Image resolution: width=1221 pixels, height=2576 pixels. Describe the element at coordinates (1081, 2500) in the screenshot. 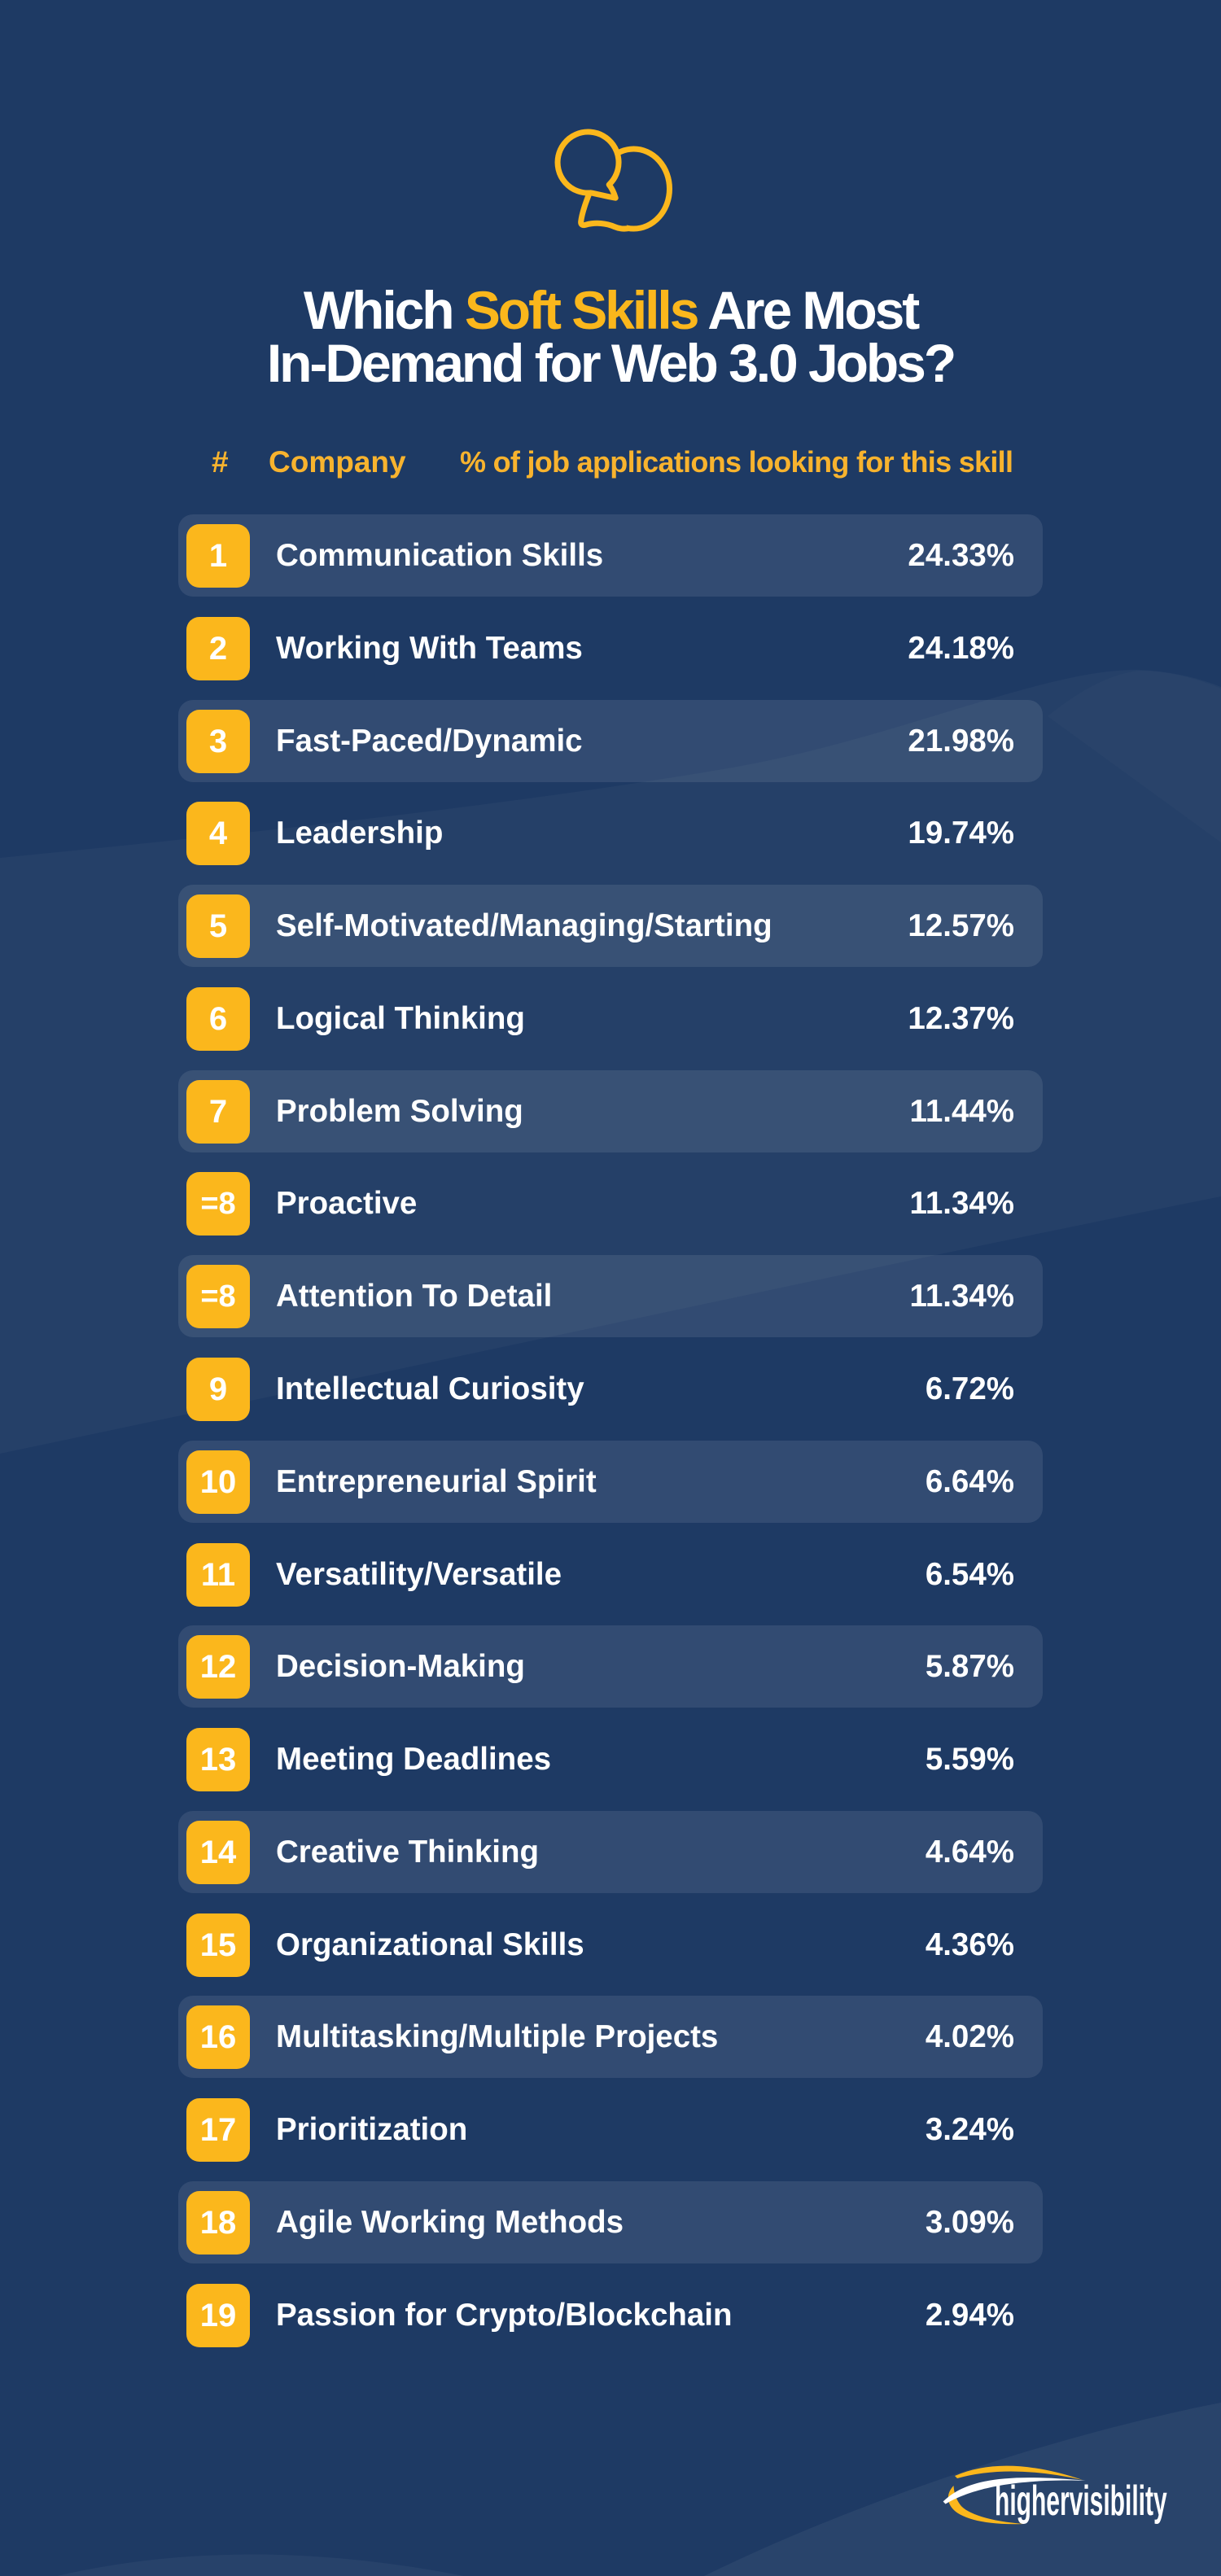

I see `svg-text: highervisibility` at that location.